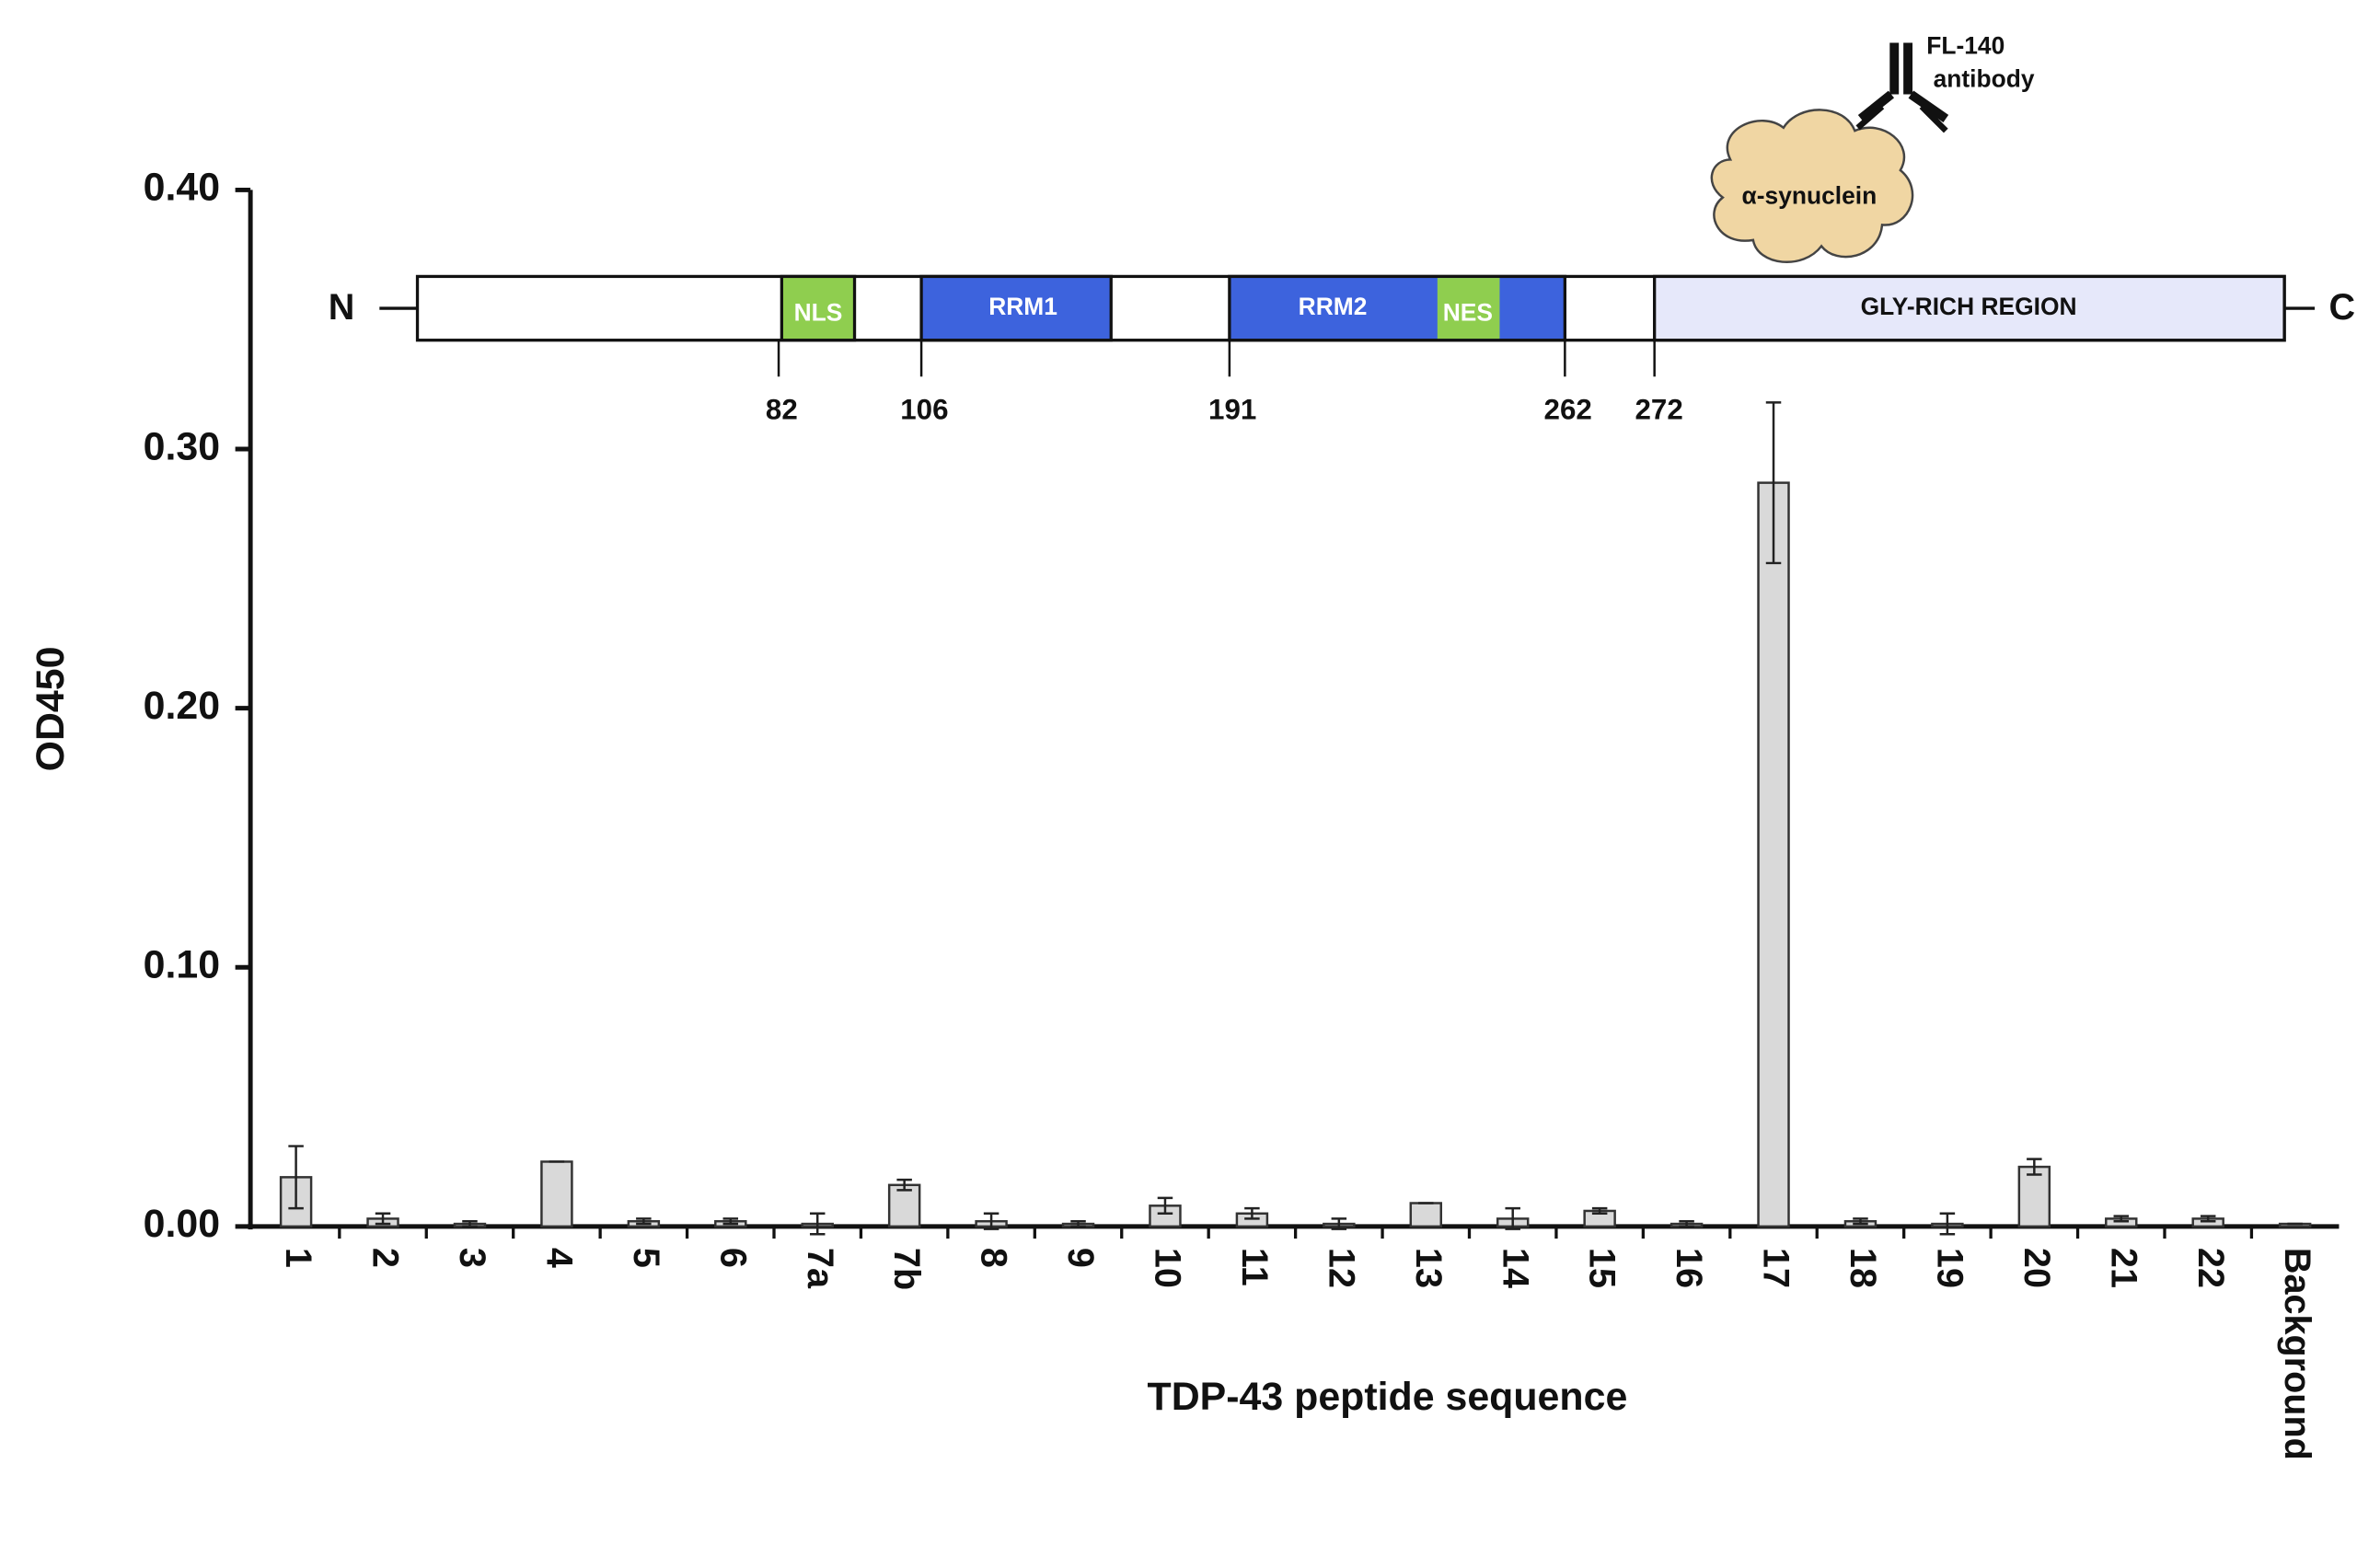  Describe the element at coordinates (342, 308) in the screenshot. I see `n-label: N` at that location.